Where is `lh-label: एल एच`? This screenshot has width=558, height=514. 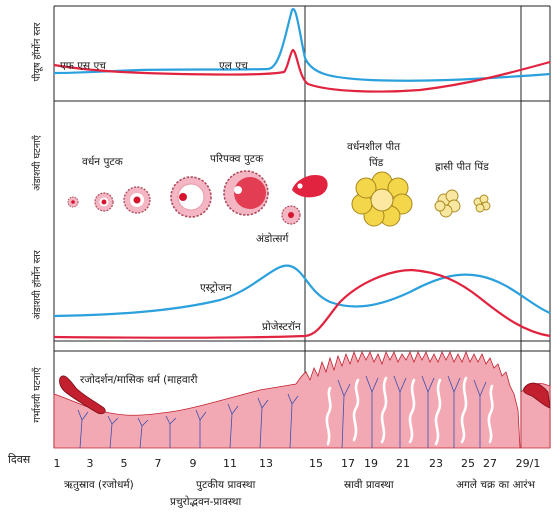 lh-label: एल एच is located at coordinates (233, 66).